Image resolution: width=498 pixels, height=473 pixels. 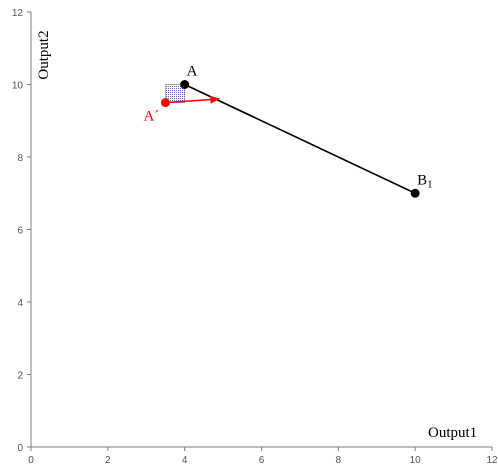 I want to click on shift-arrow, so click(x=193, y=99).